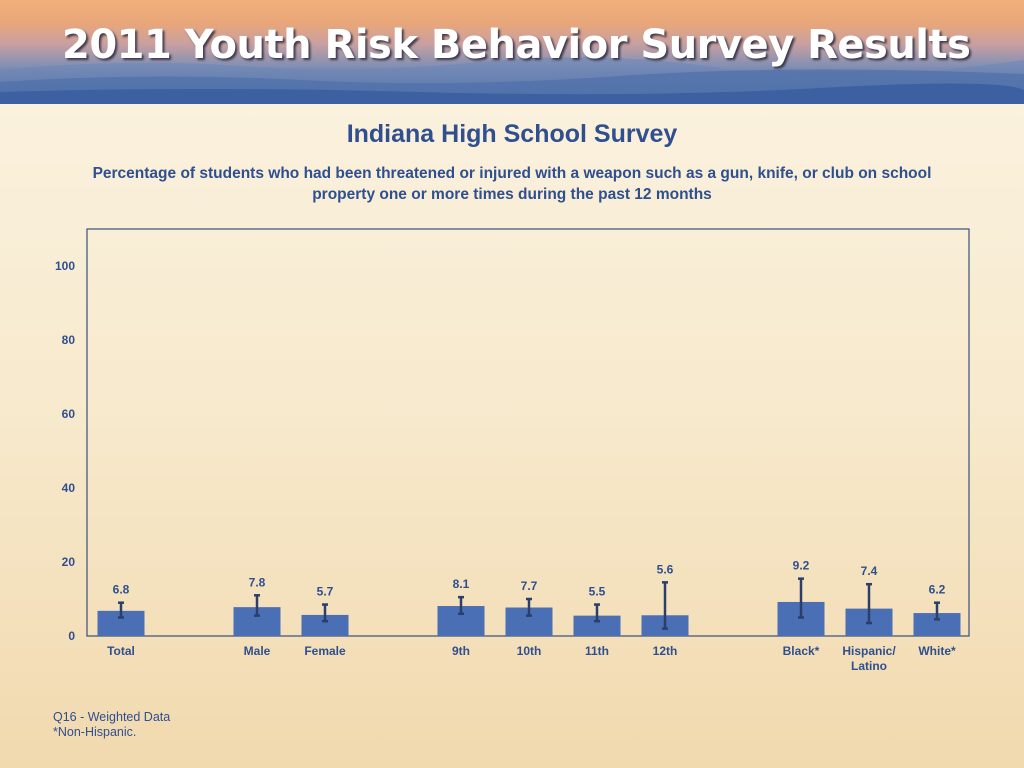  Describe the element at coordinates (516, 45) in the screenshot. I see `banner-title: 2011 Youth Risk Behavior Survey Results` at that location.